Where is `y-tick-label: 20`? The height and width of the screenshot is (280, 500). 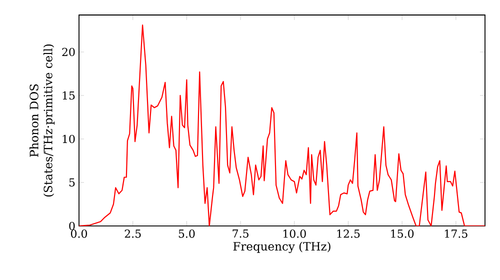
y-tick-label: 20 is located at coordinates (68, 52).